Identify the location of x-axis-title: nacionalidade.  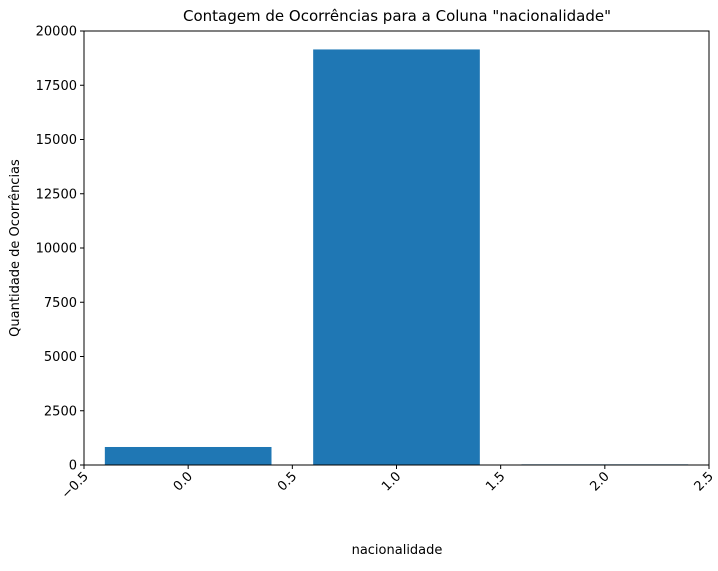
(397, 550).